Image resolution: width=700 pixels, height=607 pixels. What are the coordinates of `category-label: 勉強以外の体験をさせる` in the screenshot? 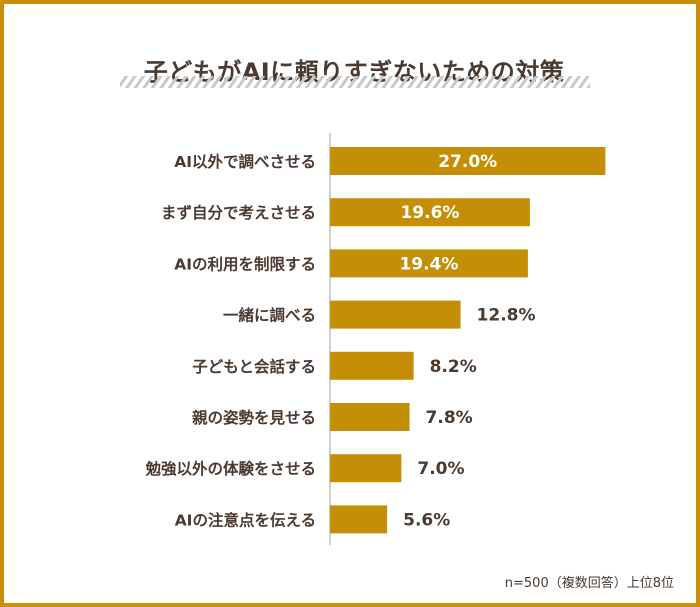 It's located at (230, 468).